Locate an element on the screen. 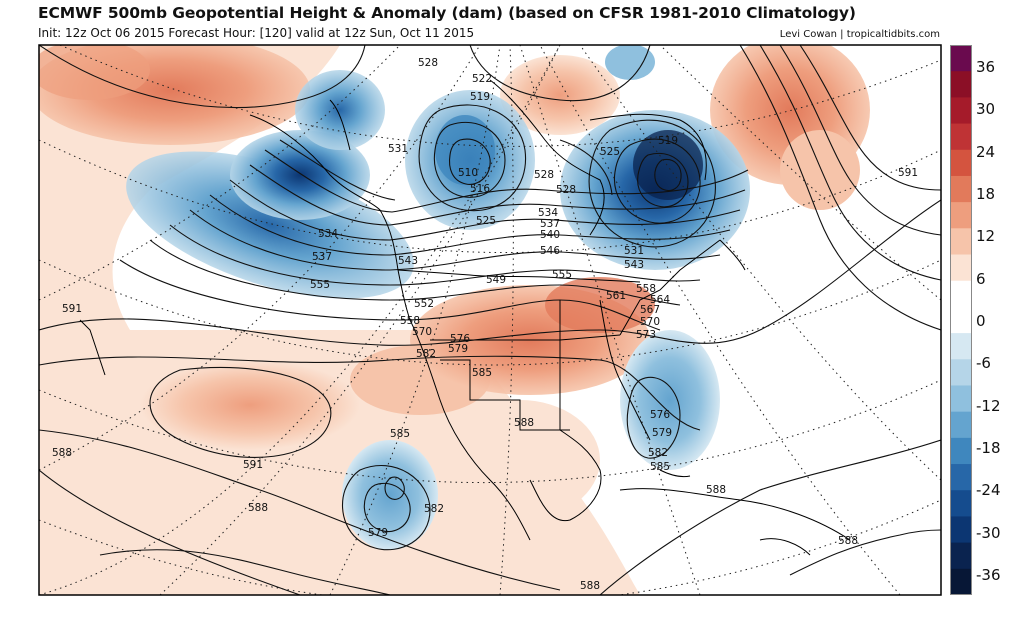 Image resolution: width=1024 pixels, height=622 pixels. contour-label: 564 is located at coordinates (660, 300).